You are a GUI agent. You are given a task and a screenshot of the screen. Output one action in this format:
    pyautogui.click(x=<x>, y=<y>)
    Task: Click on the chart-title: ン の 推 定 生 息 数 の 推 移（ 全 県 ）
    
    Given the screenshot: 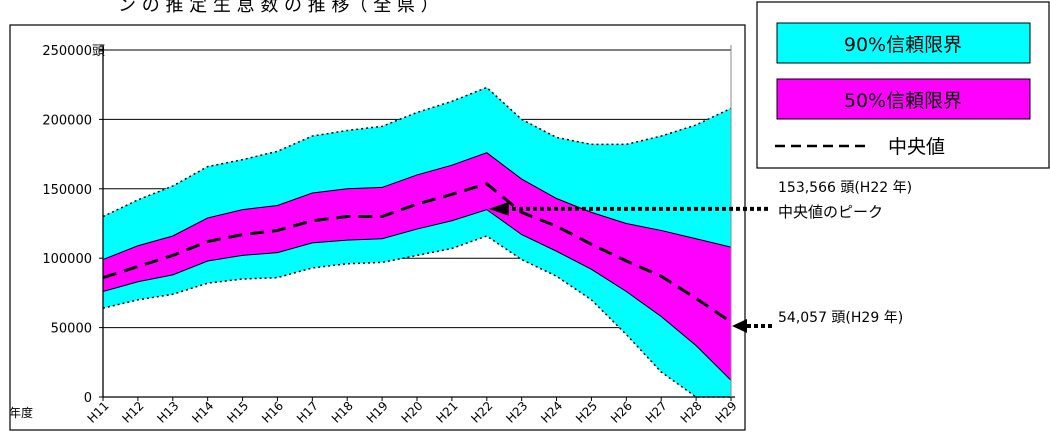 What is the action you would take?
    pyautogui.click(x=278, y=8)
    